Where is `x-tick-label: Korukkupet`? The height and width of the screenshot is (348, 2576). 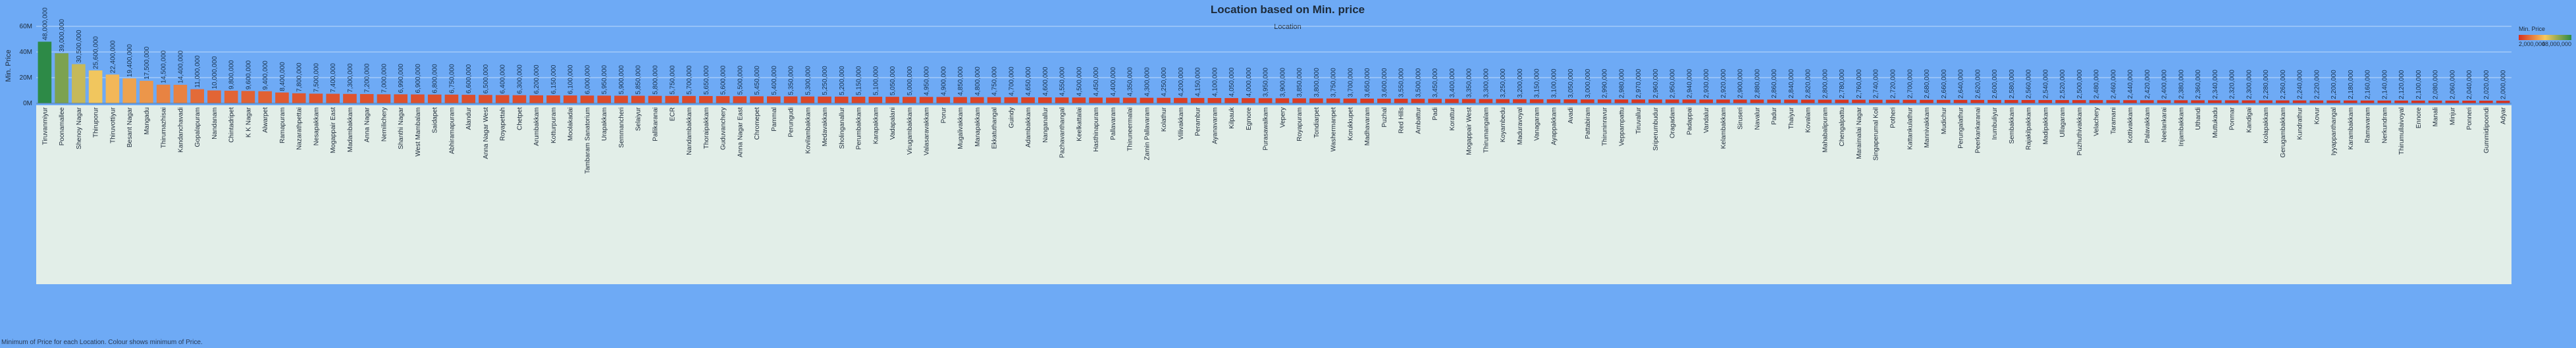
x-tick-label: Korukkupet is located at coordinates (1350, 124).